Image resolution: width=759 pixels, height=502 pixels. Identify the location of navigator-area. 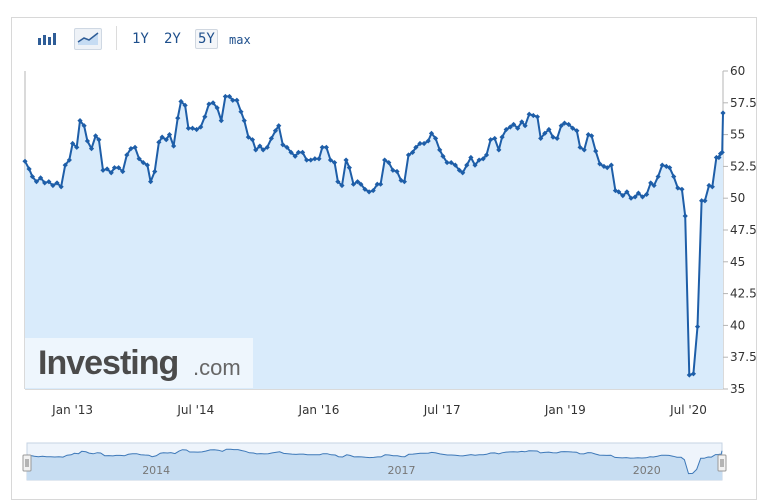
(374, 464).